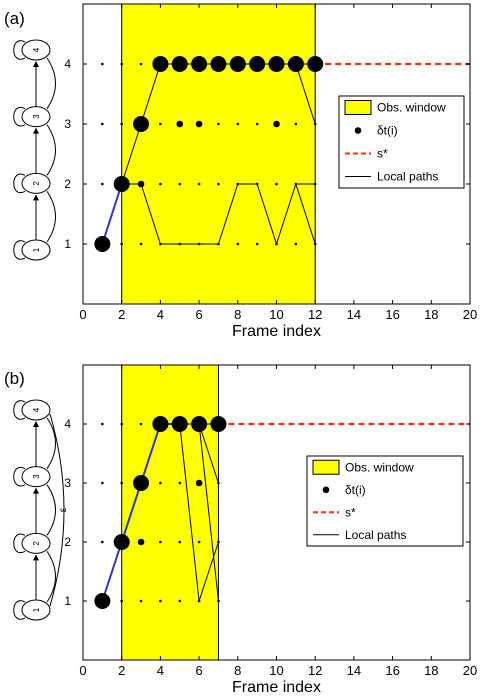 This screenshot has height=698, width=482. What do you see at coordinates (276, 670) in the screenshot?
I see `x-tick-label: 10` at bounding box center [276, 670].